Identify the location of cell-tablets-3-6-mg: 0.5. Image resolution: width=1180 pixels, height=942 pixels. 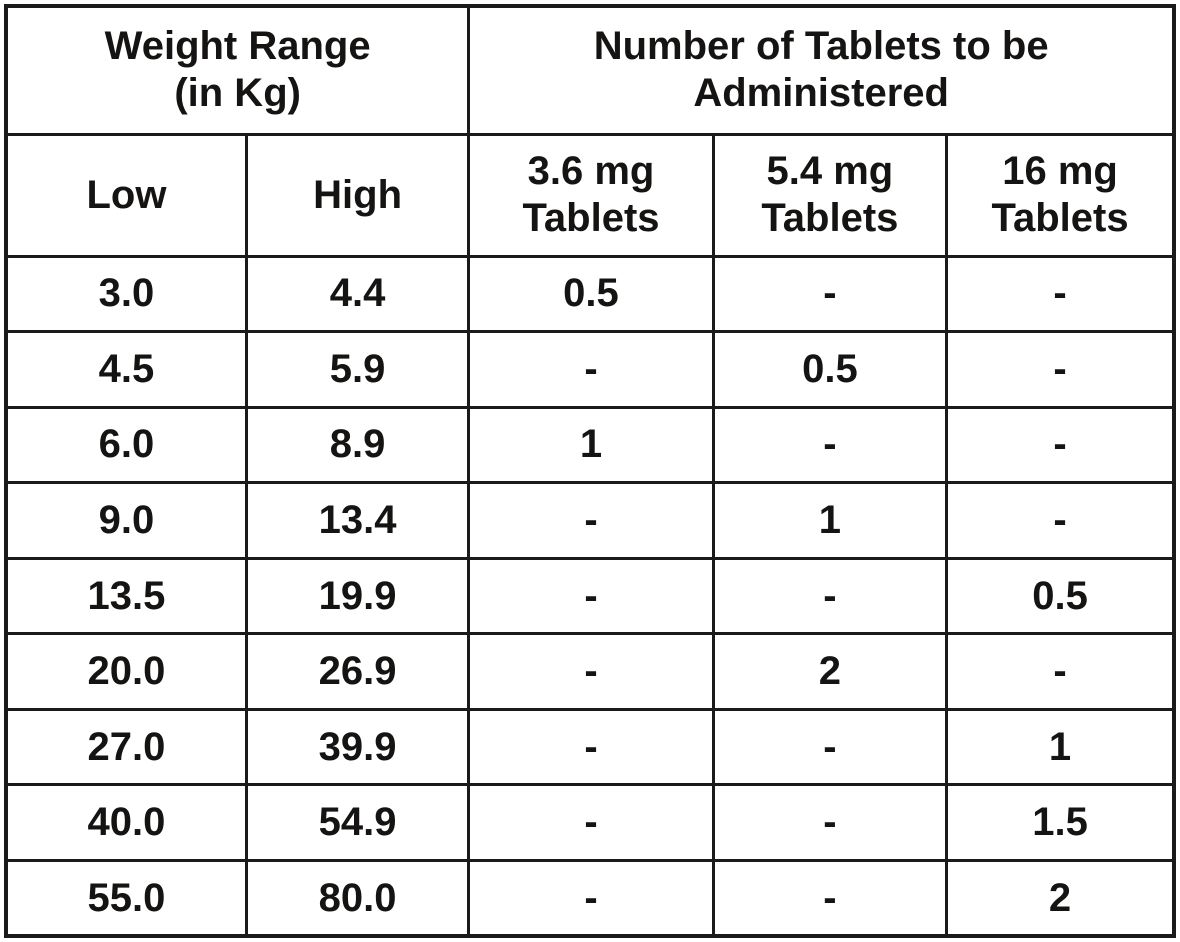
(591, 294).